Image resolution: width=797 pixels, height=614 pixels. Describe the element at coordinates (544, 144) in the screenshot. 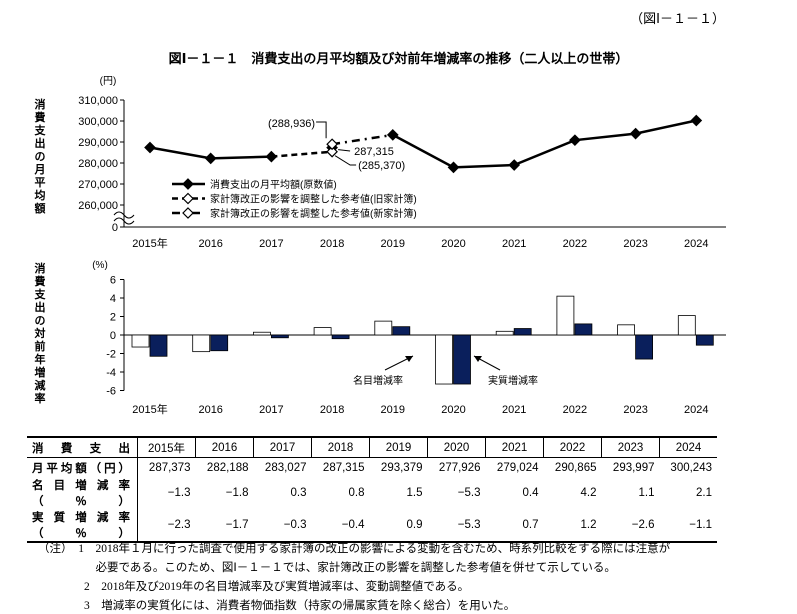

I see `series-line` at that location.